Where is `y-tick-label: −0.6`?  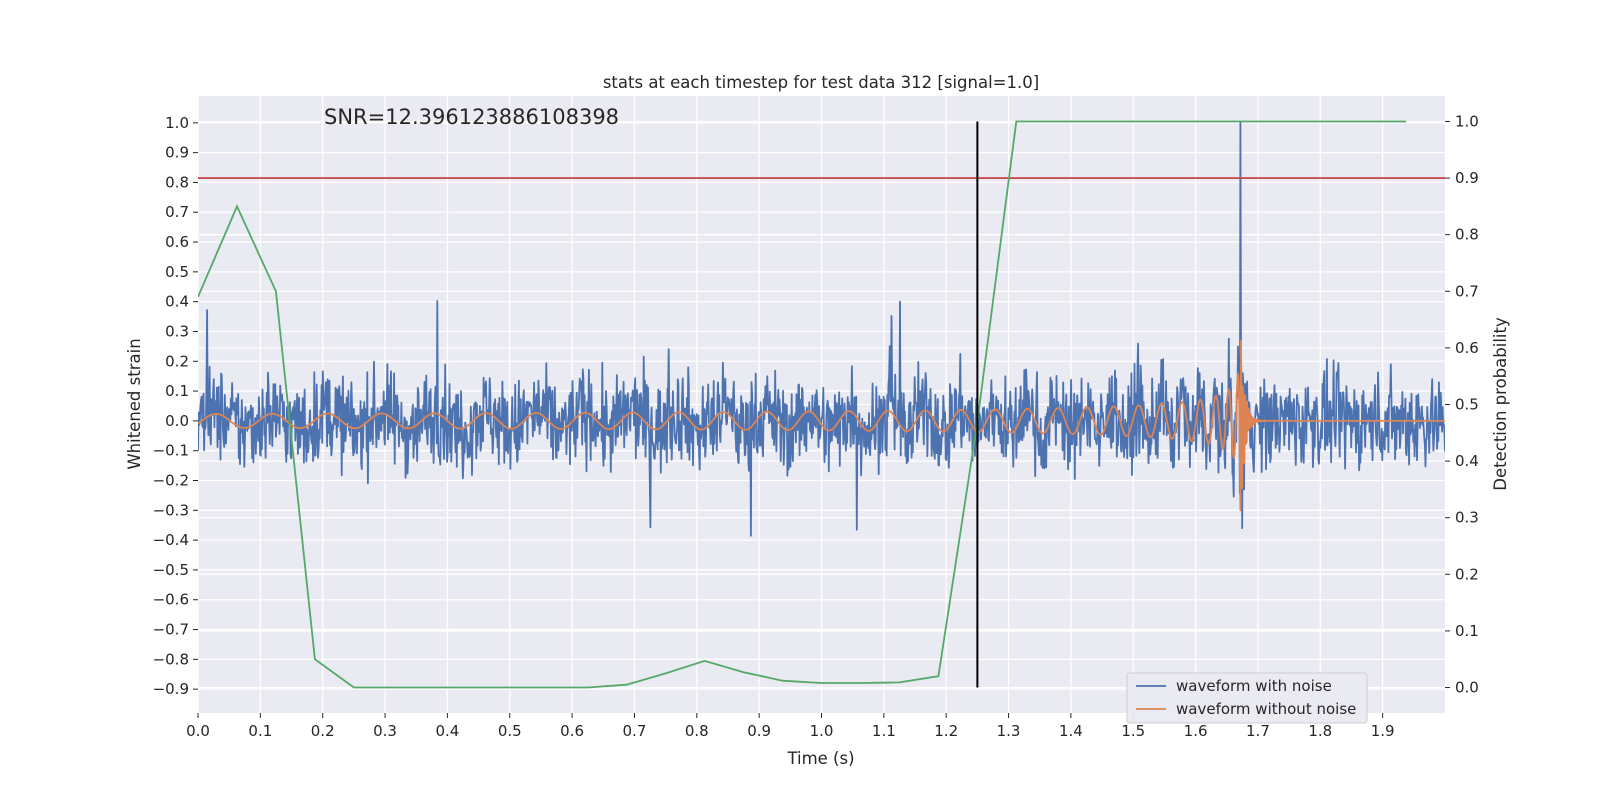
y-tick-label: −0.6 is located at coordinates (171, 600).